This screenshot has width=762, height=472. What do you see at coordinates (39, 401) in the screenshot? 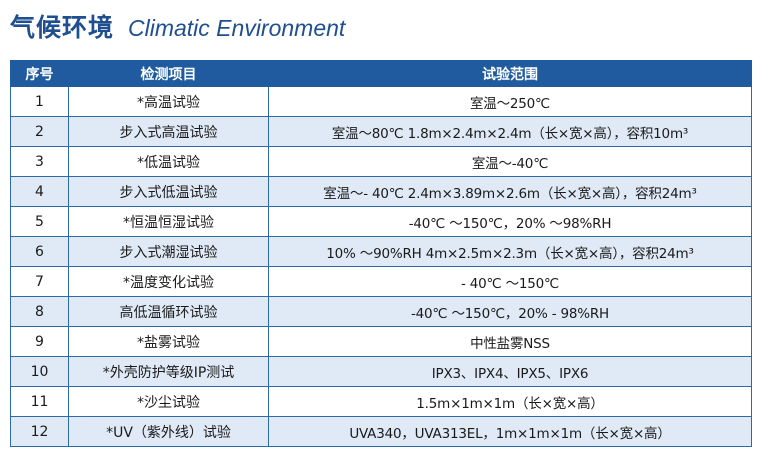
I see `row-number: 11` at bounding box center [39, 401].